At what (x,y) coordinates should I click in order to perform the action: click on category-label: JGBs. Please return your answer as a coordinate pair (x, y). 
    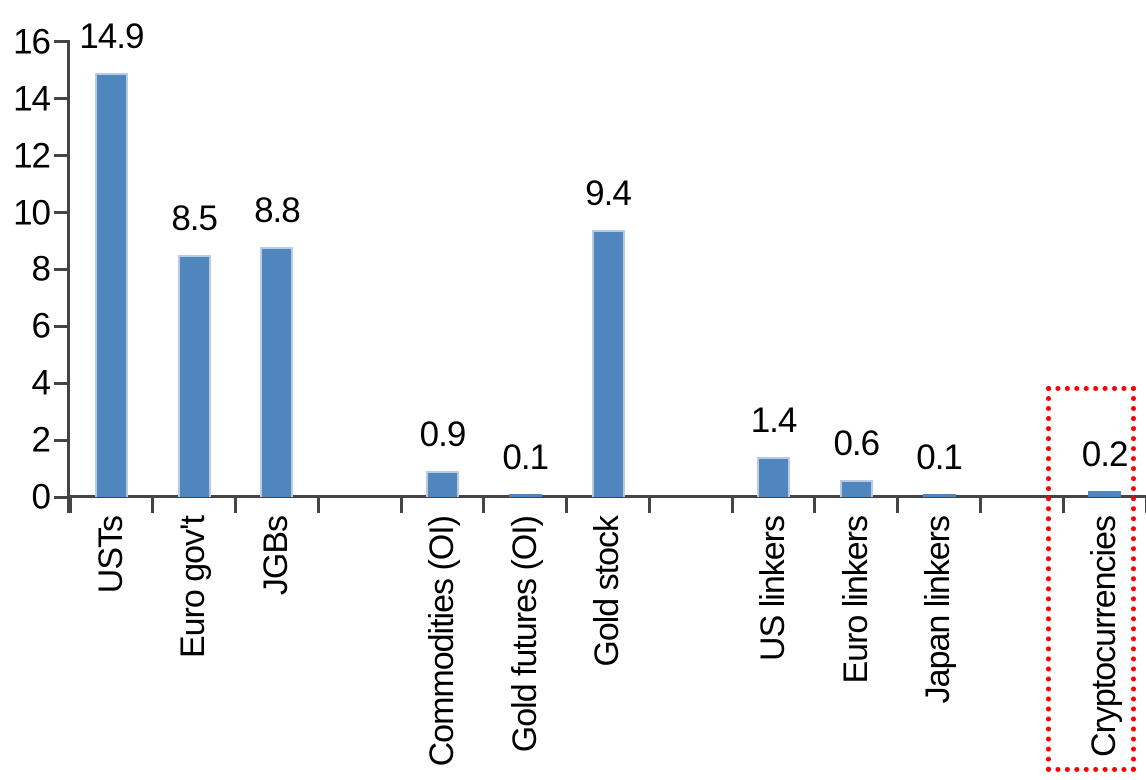
    Looking at the image, I should click on (276, 556).